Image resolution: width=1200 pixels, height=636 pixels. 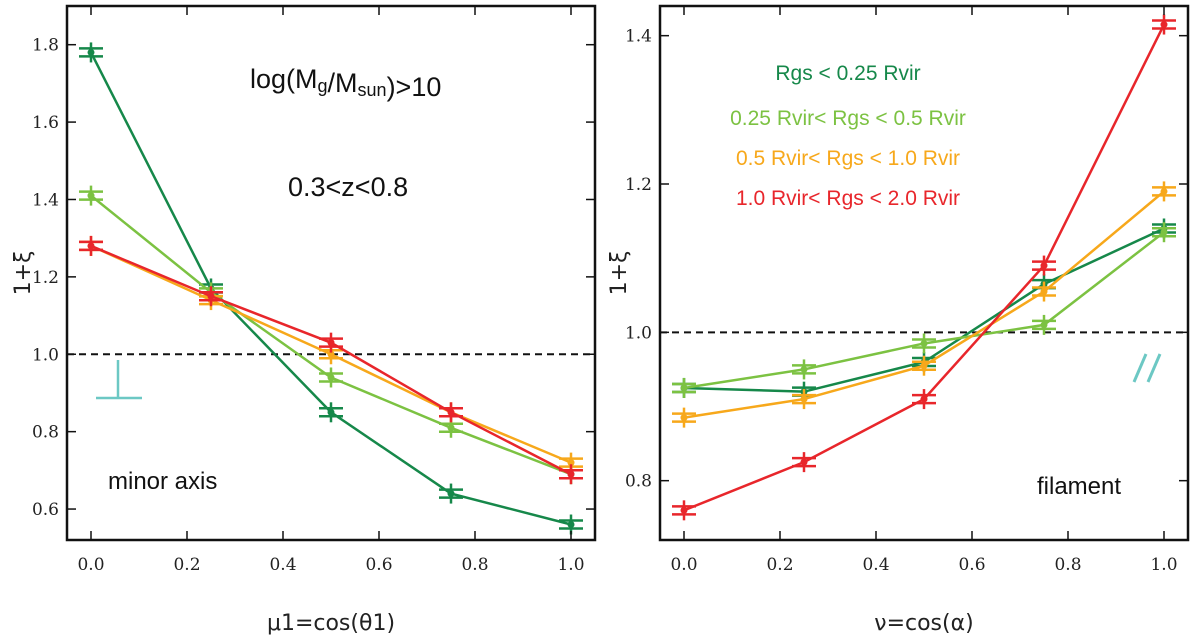 What do you see at coordinates (848, 198) in the screenshot?
I see `legend-entry: 1.0 Rvir< Rgs < 2.0 Rvir` at bounding box center [848, 198].